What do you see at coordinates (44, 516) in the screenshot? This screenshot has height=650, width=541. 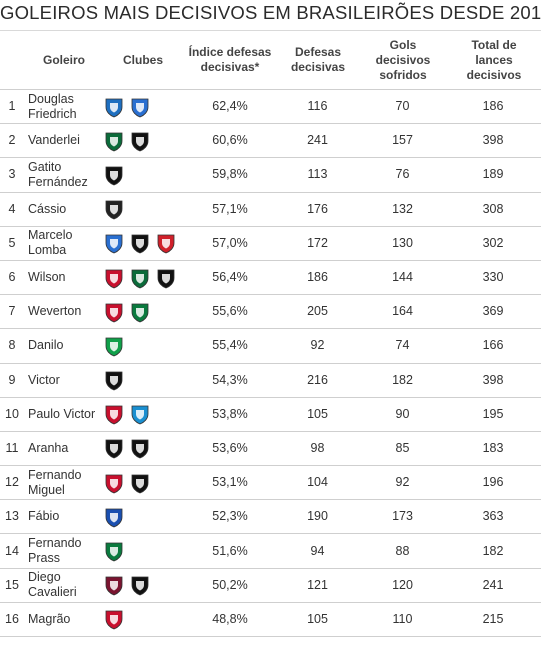 I see `goalkeeper-name: Fábio` at bounding box center [44, 516].